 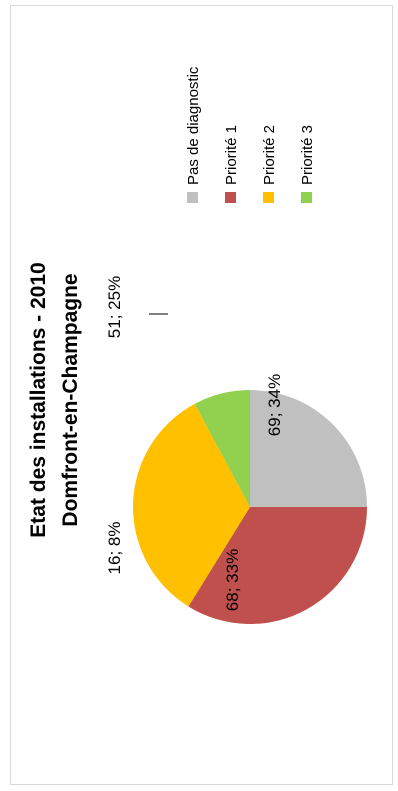 I want to click on data-label-3: 68; 33%, so click(x=232, y=580).